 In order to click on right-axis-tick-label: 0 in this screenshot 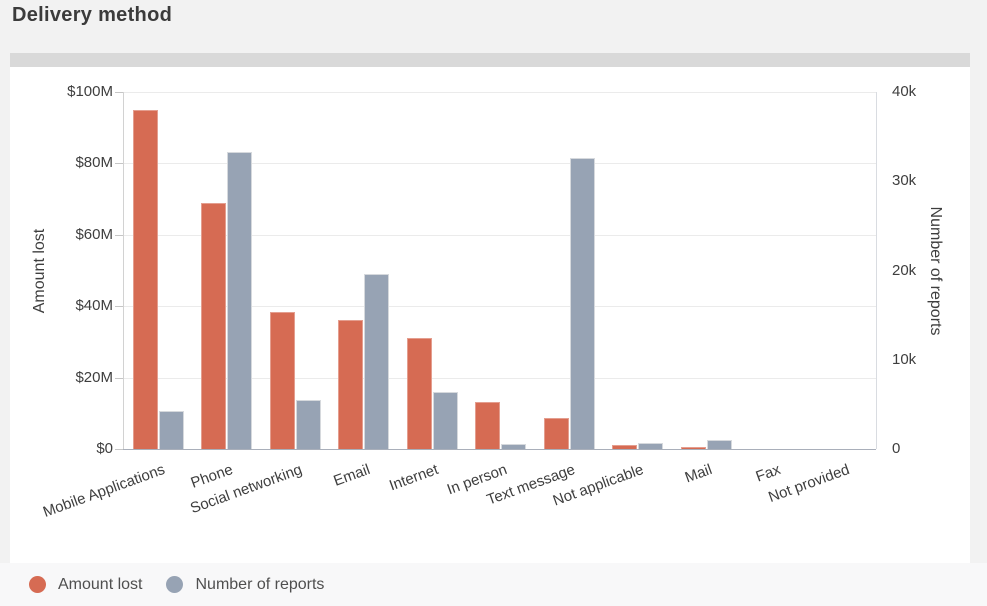, I will do `click(896, 448)`.